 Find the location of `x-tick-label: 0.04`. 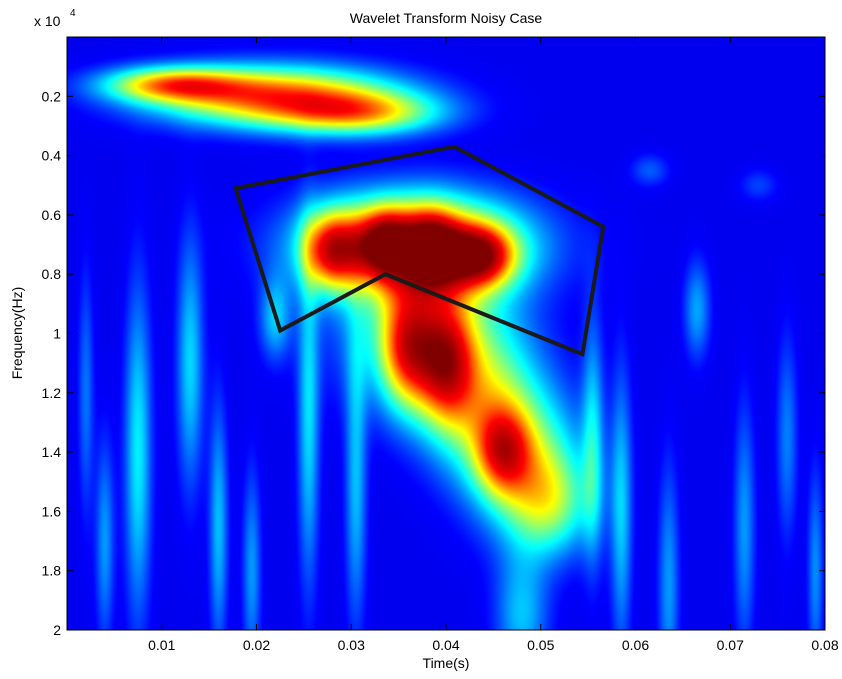

x-tick-label: 0.04 is located at coordinates (445, 645).